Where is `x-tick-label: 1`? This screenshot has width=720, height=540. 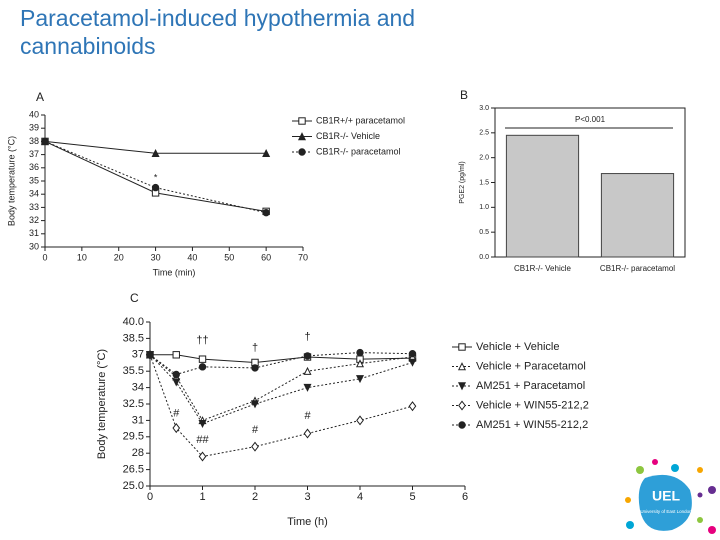
x-tick-label: 1 is located at coordinates (202, 497).